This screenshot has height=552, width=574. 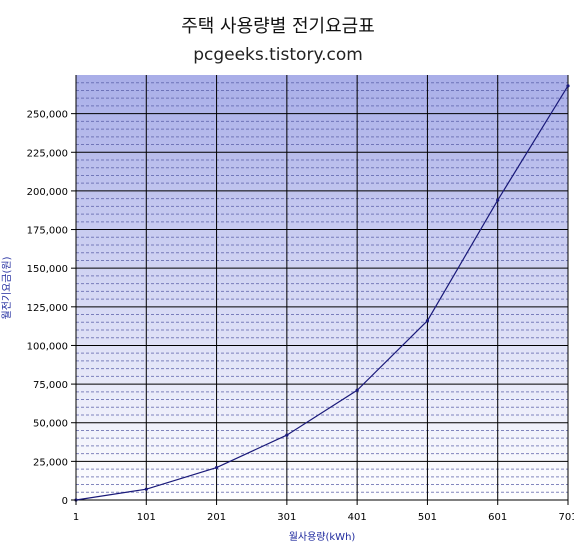 I want to click on y-tick-label: 0, so click(x=65, y=501).